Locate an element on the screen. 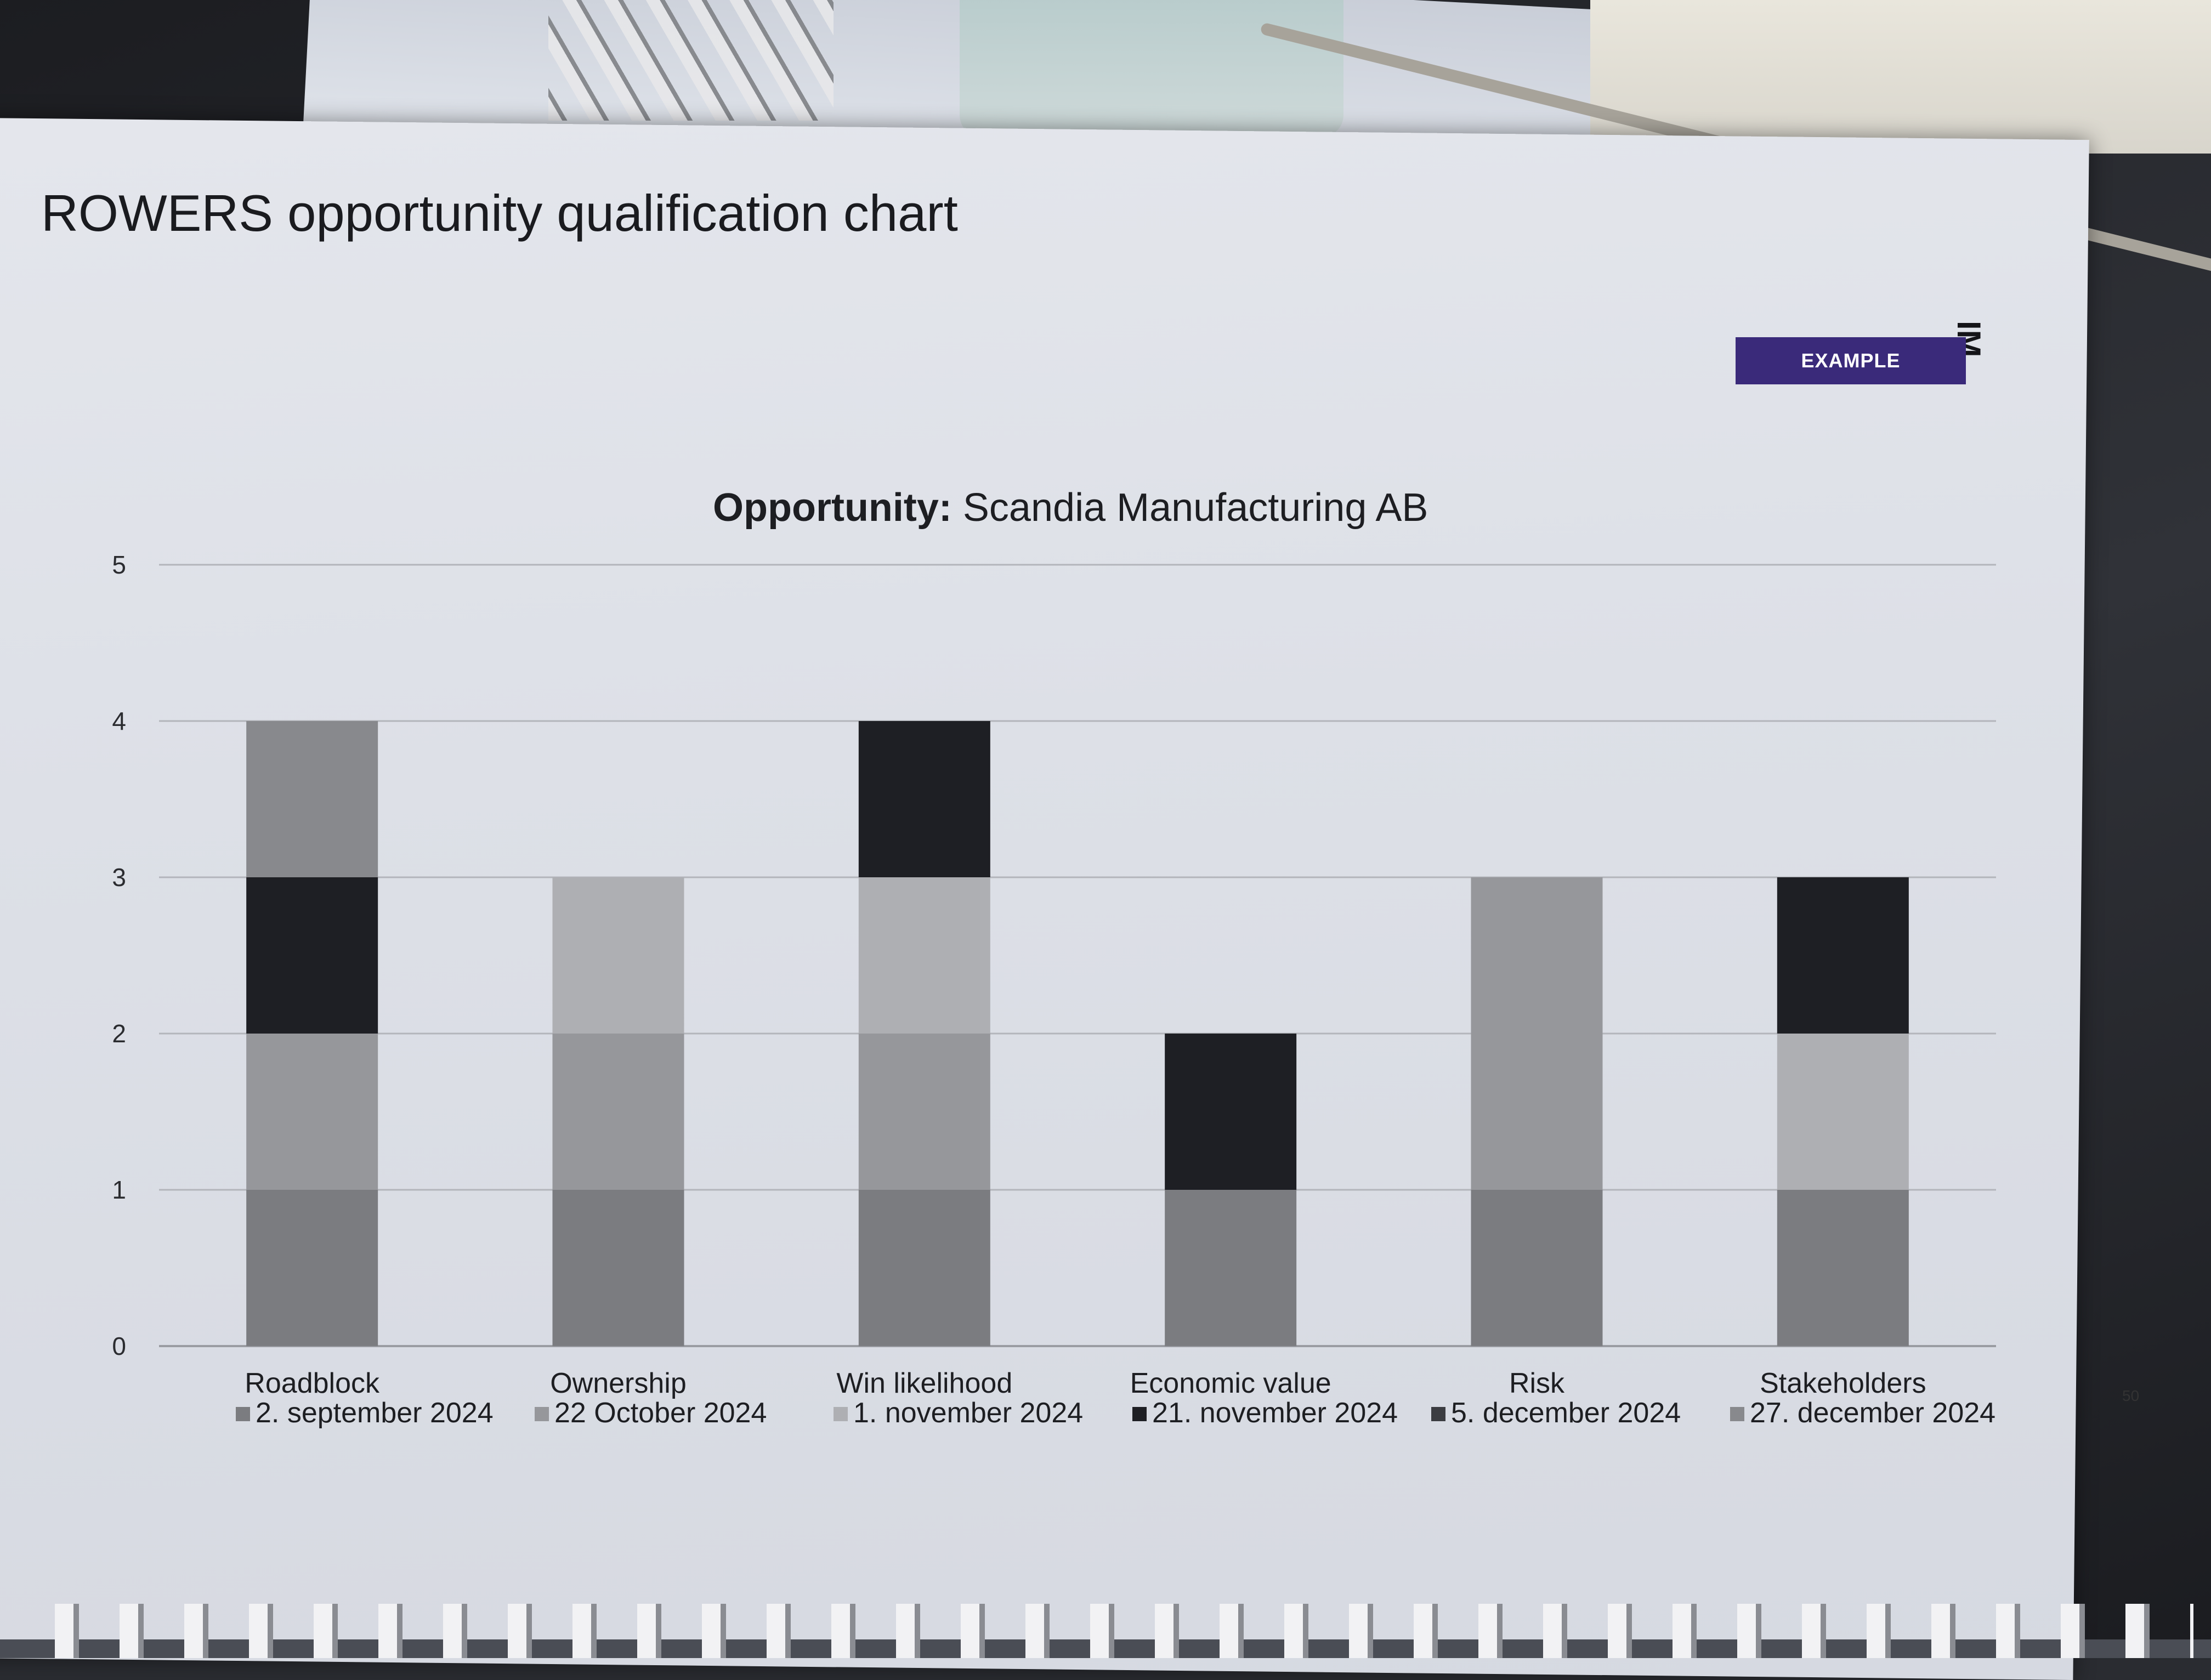  y-tick-label: 3 is located at coordinates (119, 877).